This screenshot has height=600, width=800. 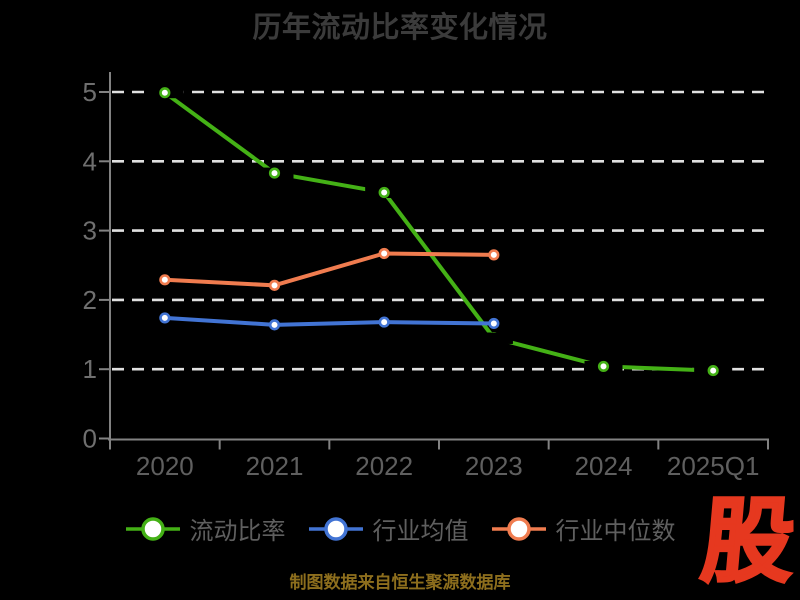 I want to click on legend-item-industry-mean: 行业均值, so click(x=388, y=528).